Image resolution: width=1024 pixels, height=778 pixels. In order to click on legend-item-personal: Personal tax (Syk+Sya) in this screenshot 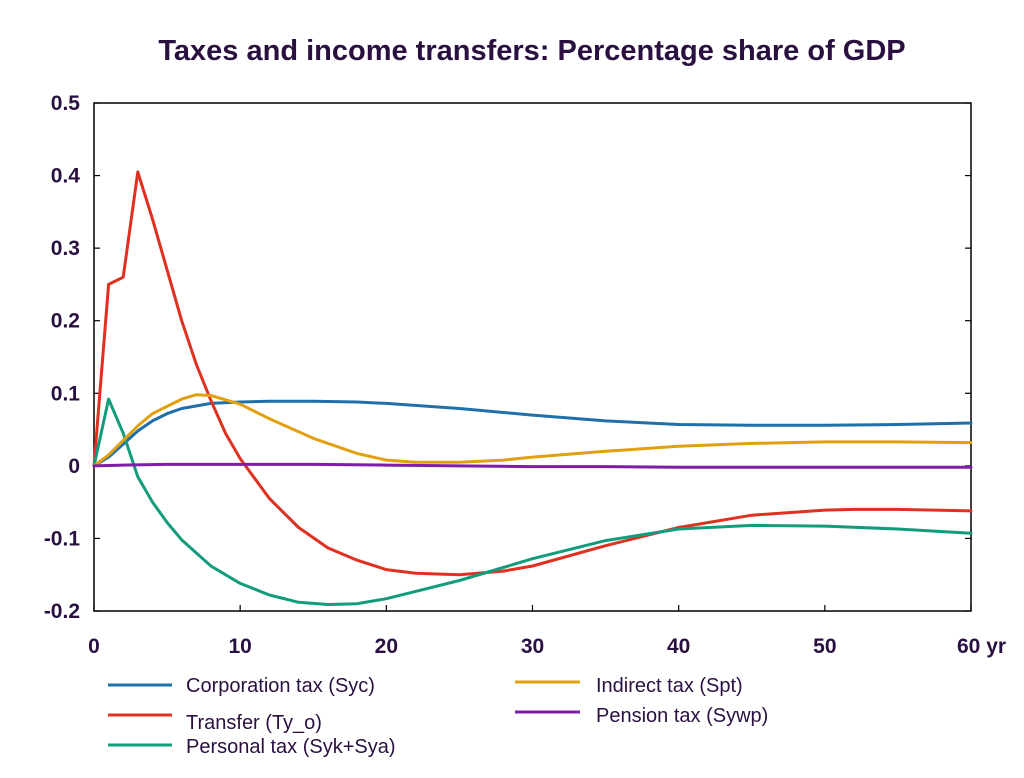, I will do `click(252, 747)`.